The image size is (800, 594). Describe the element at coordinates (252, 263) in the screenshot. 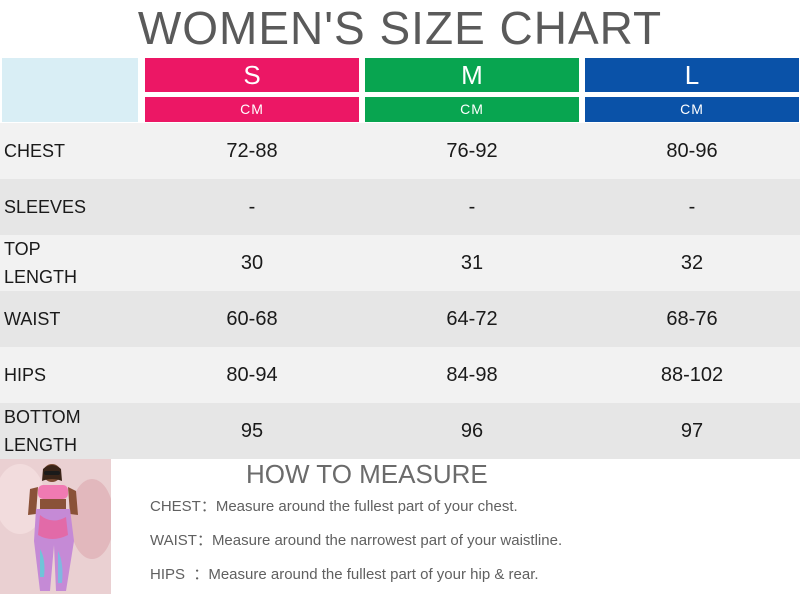

I see `cell-s: 30` at that location.